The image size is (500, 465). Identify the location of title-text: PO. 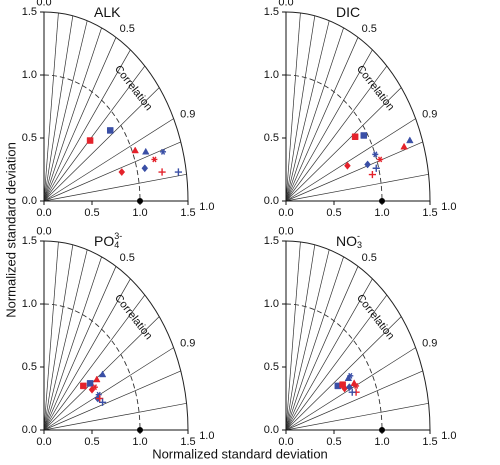
(104, 241).